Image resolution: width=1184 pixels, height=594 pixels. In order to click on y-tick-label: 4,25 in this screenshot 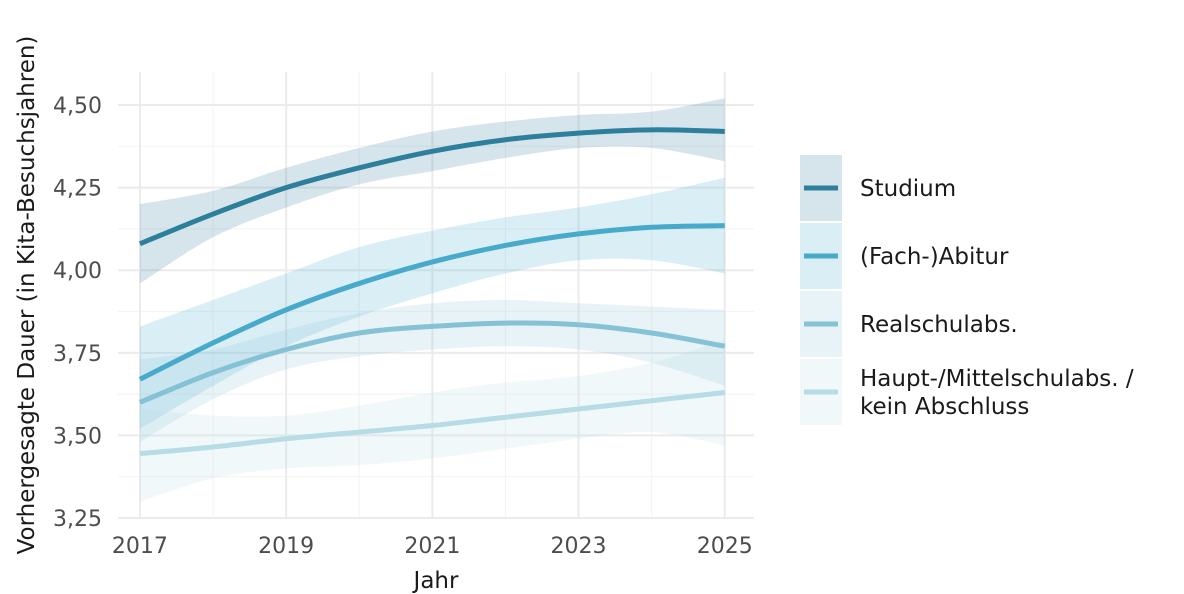, I will do `click(77, 189)`.